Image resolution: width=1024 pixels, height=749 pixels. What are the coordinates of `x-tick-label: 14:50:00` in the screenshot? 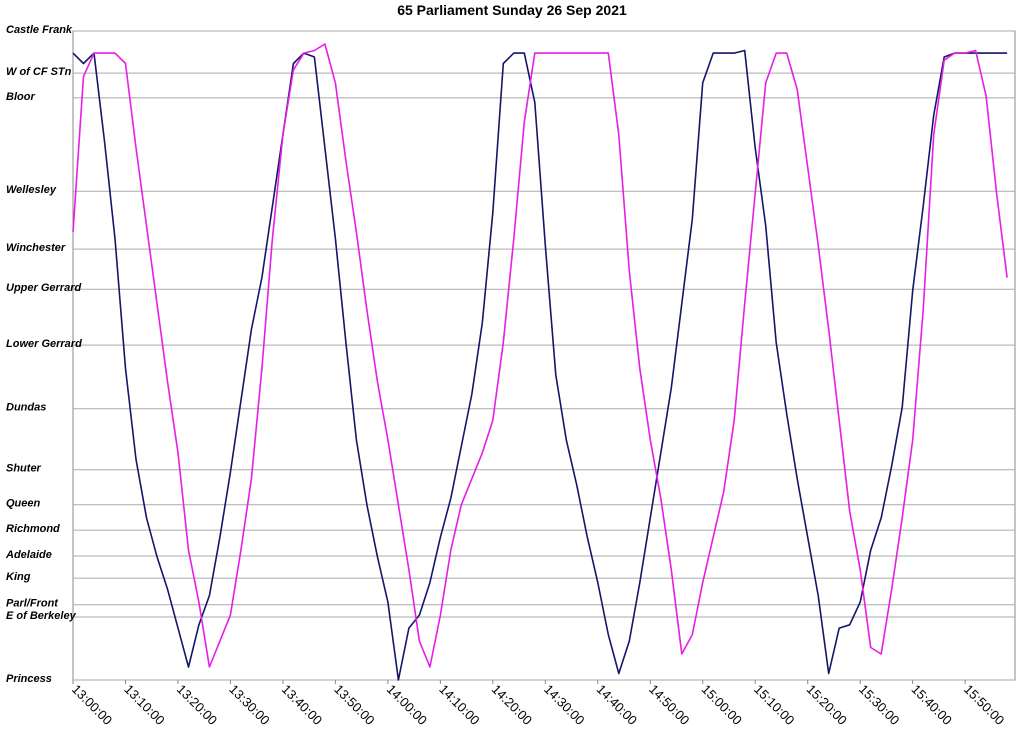 It's located at (669, 705).